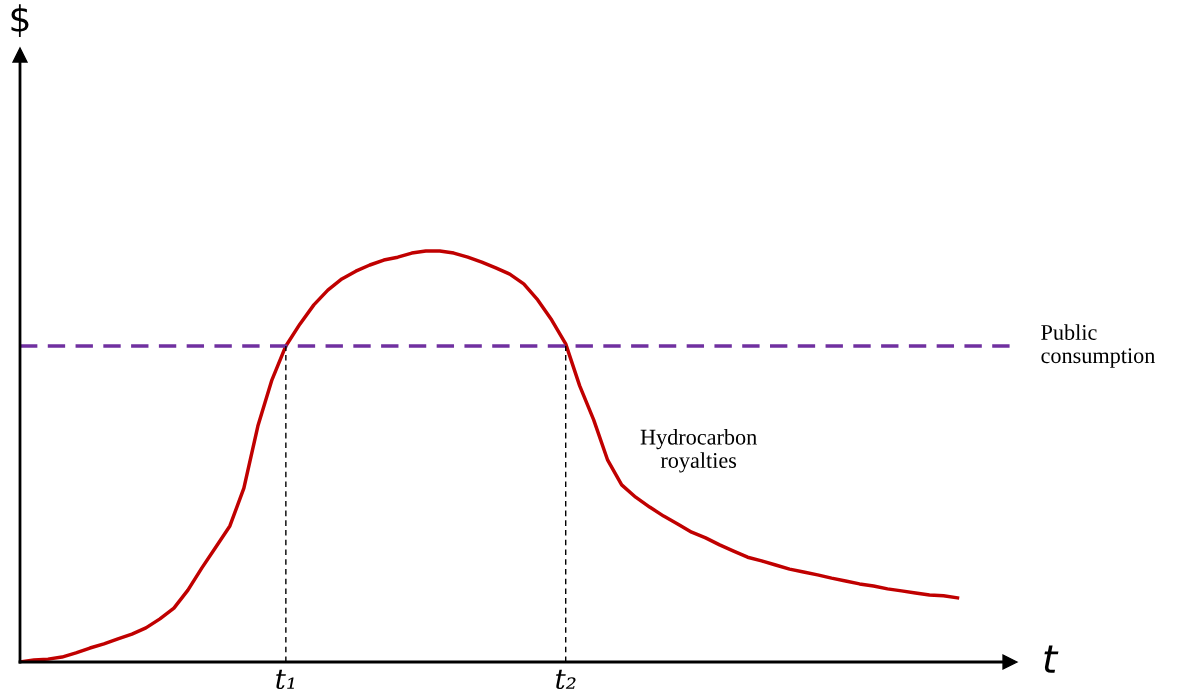 This screenshot has height=694, width=1199. What do you see at coordinates (698, 451) in the screenshot?
I see `series-label: Hydrocarbon royalties` at bounding box center [698, 451].